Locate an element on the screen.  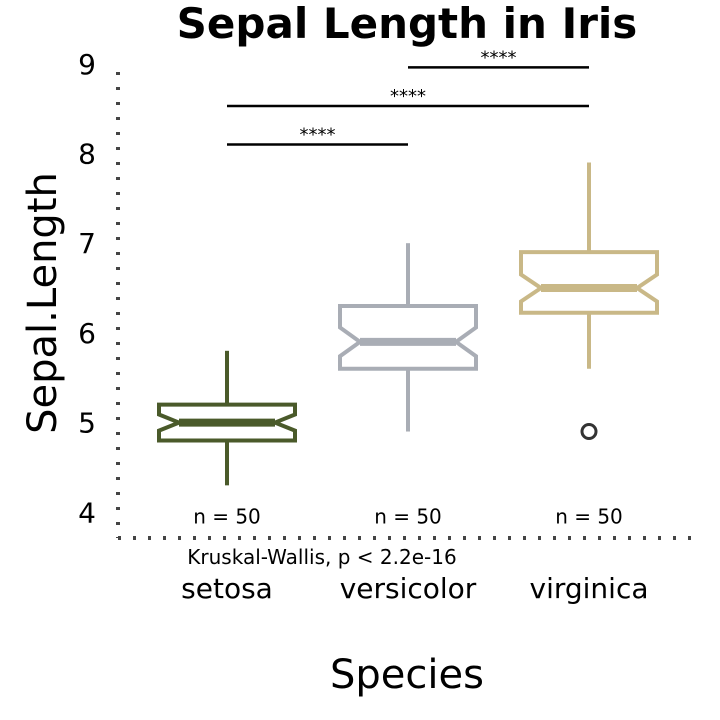
box-setosa: n = 50 is located at coordinates (227, 439).